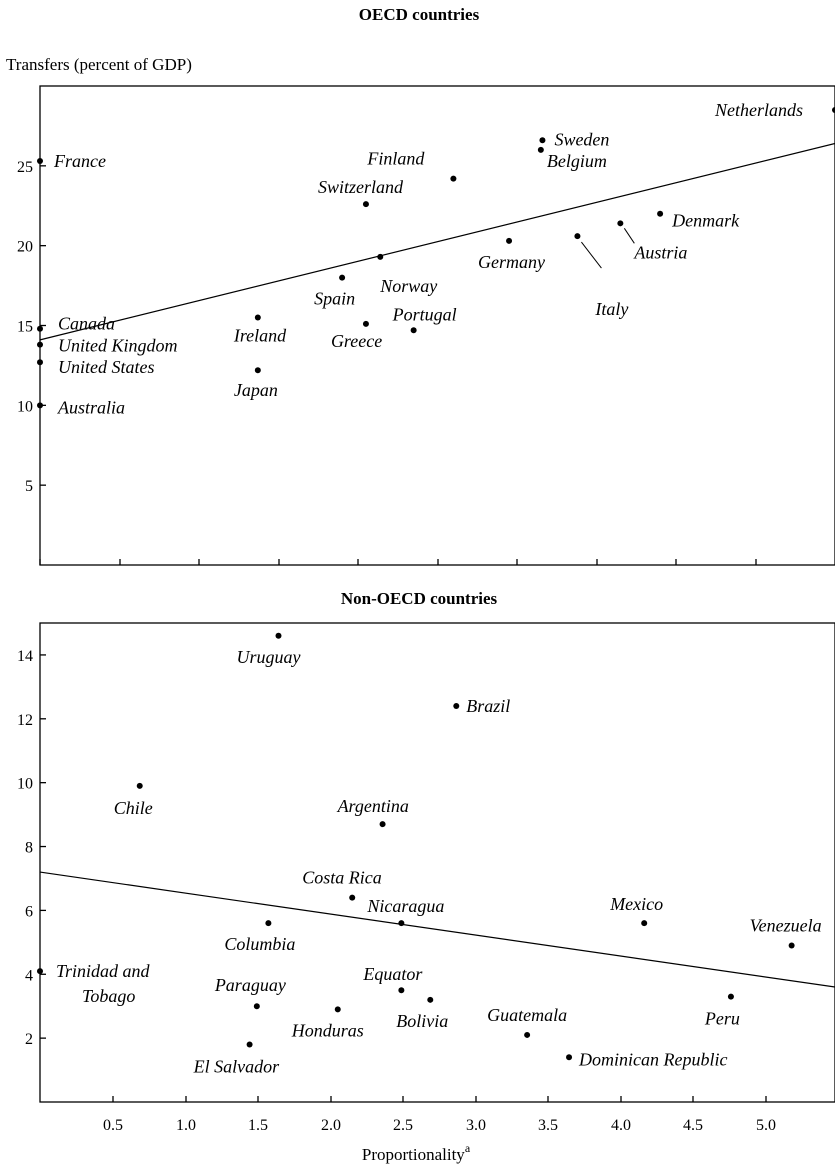  What do you see at coordinates (419, 14) in the screenshot?
I see `chart-title: OECD countries` at bounding box center [419, 14].